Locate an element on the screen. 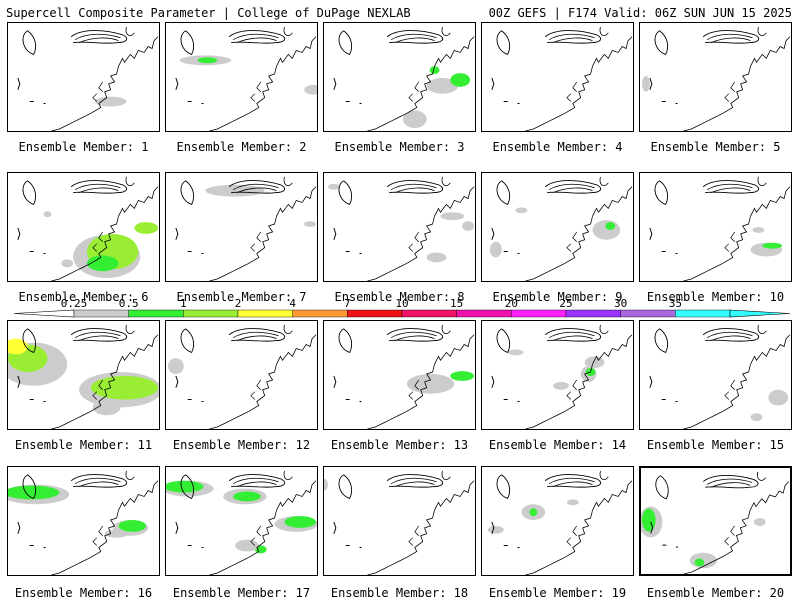  colorbar-tick-label: 0.25 is located at coordinates (74, 304).